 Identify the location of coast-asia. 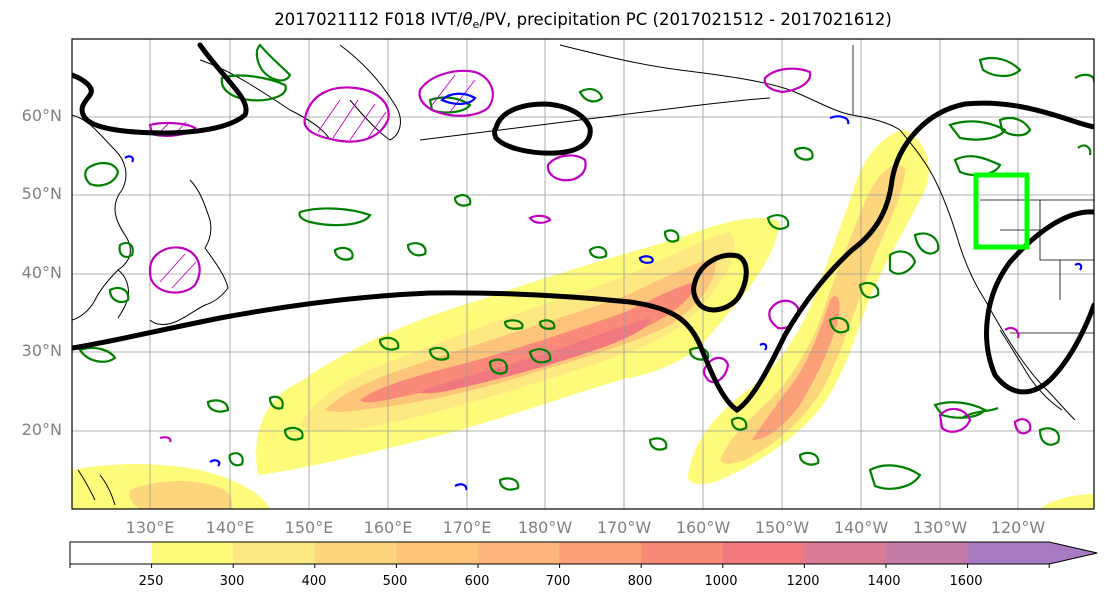
(101, 217).